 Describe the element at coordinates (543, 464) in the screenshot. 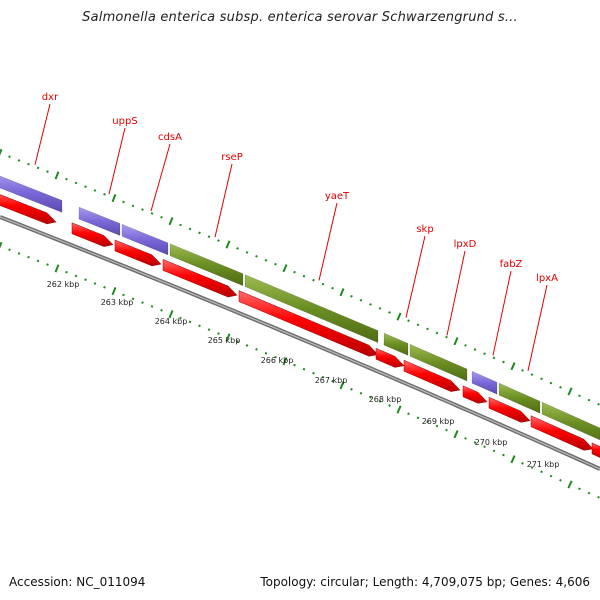

I see `scale-tick-label: 271 kbp` at that location.